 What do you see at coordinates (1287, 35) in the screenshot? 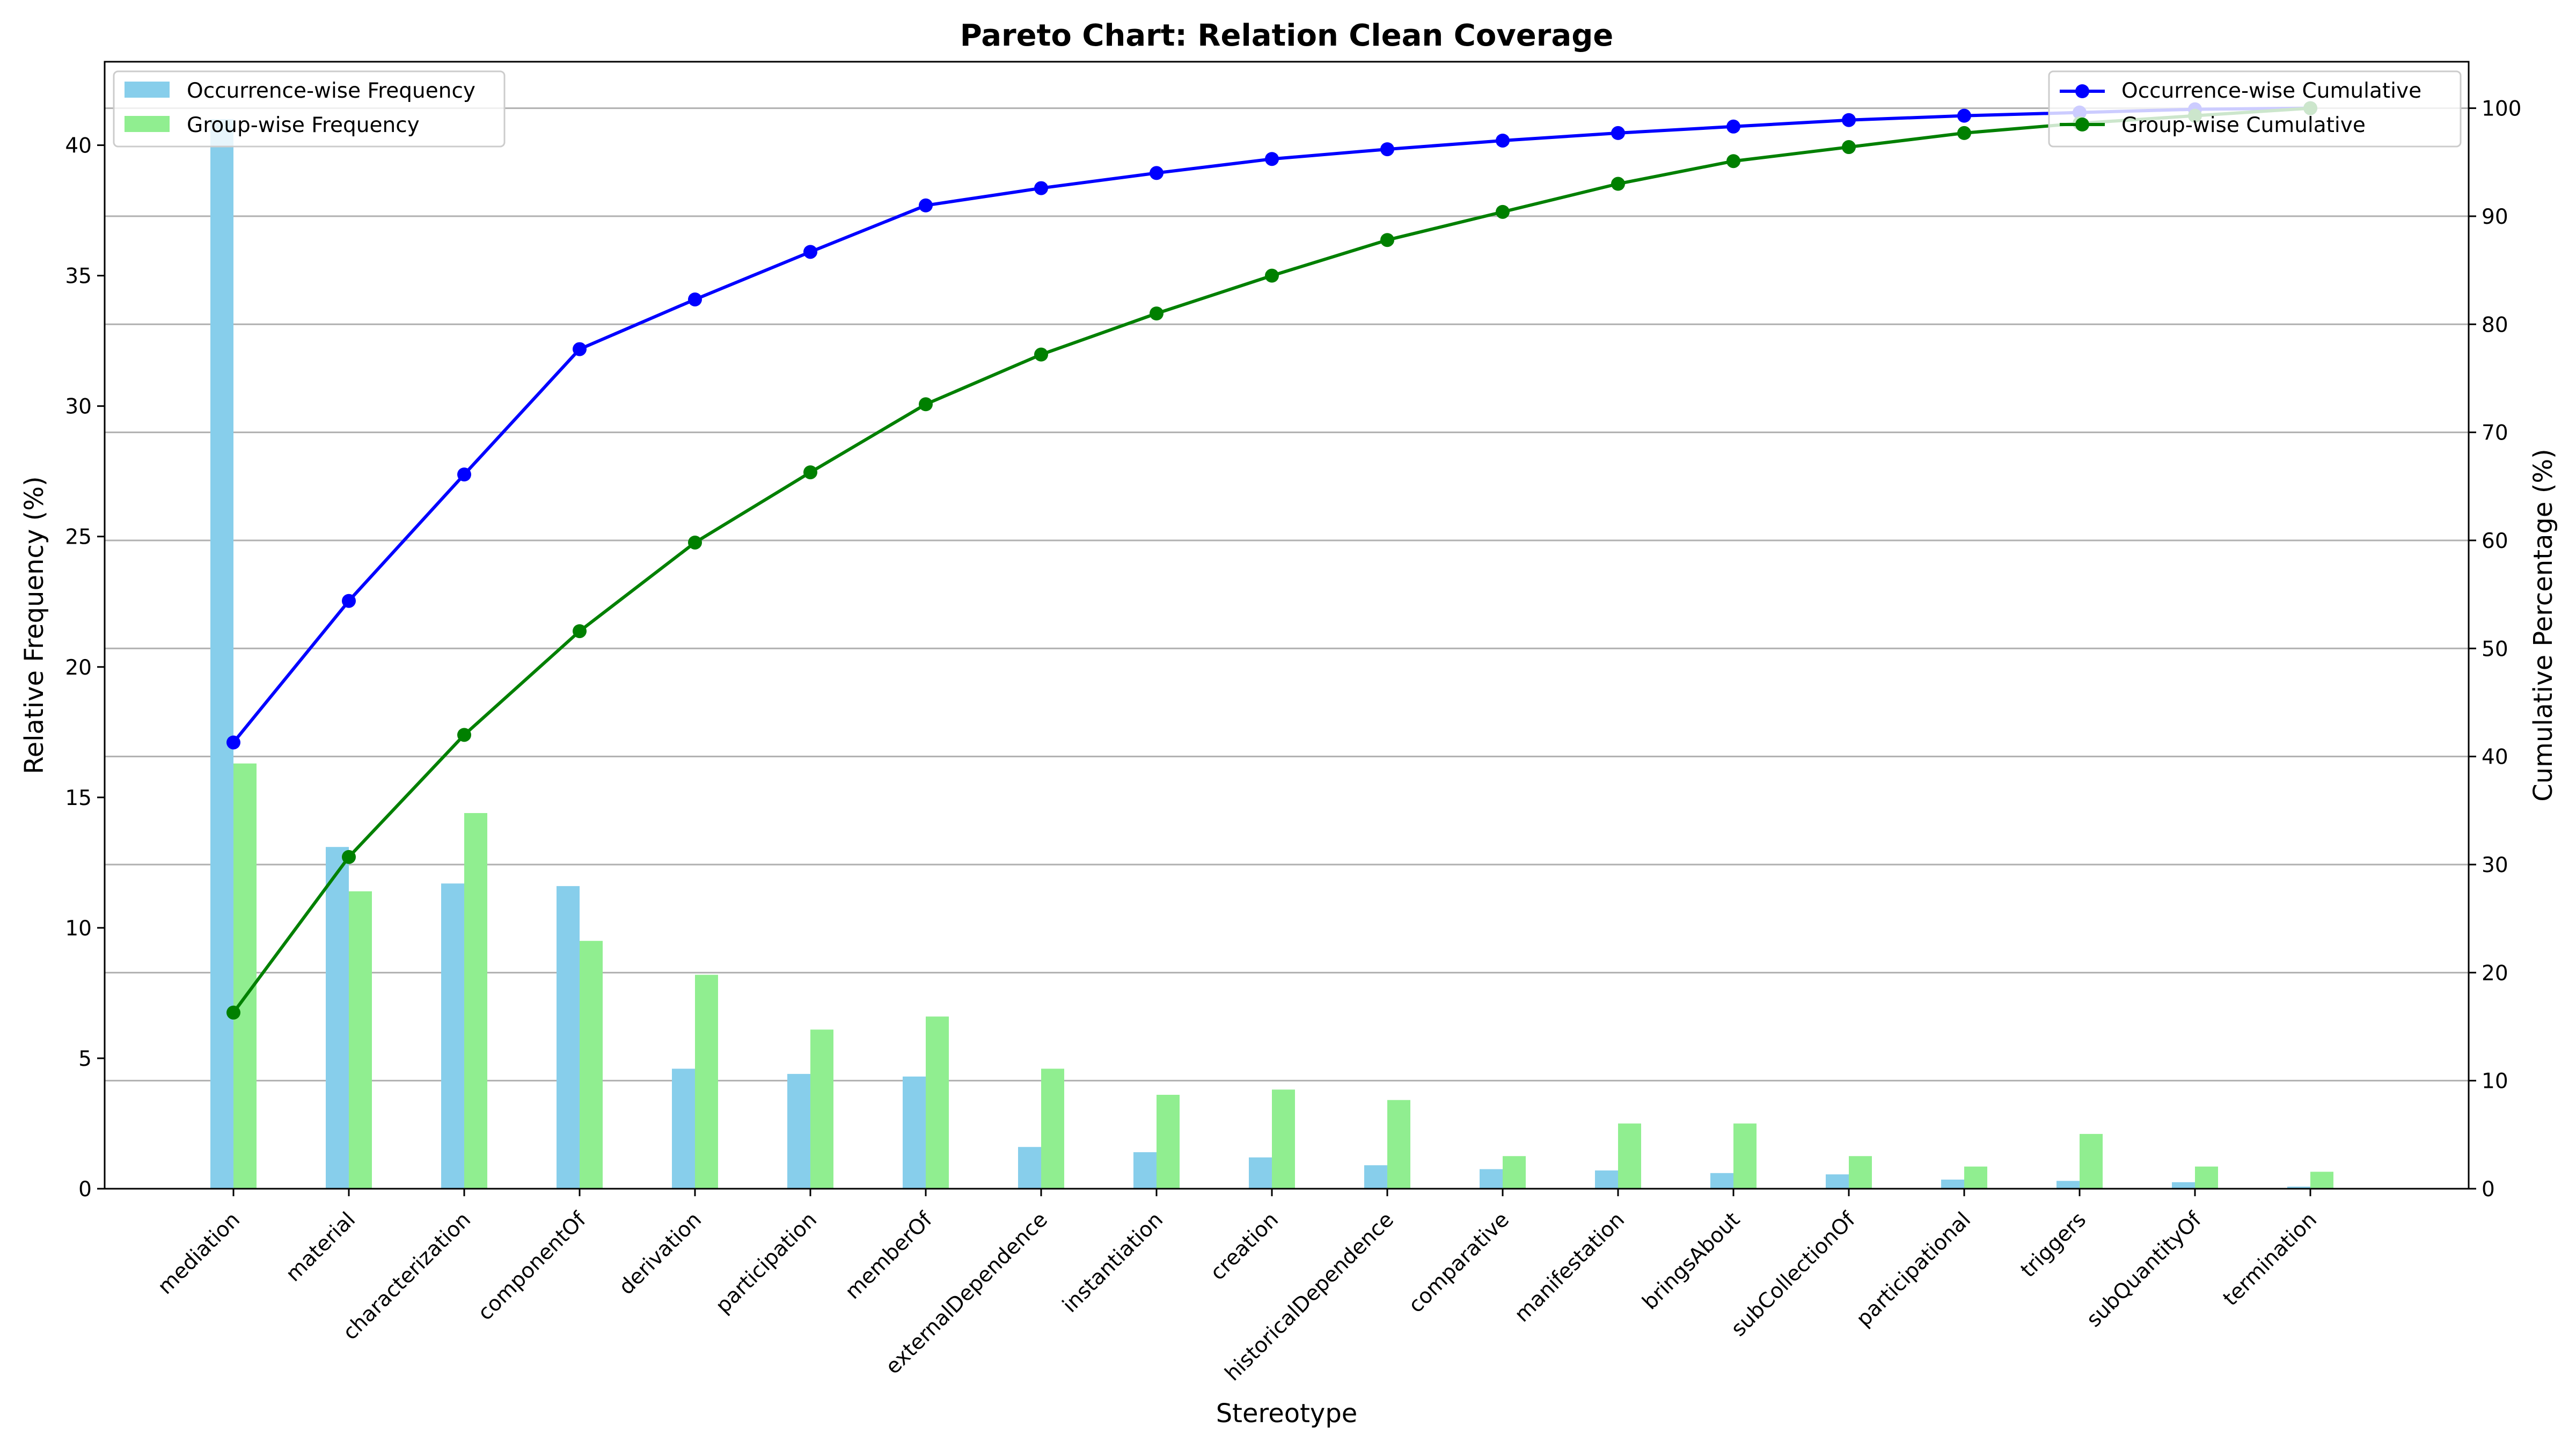
I see `chart-title: Pareto Chart: Relation Clean Coverage` at bounding box center [1287, 35].